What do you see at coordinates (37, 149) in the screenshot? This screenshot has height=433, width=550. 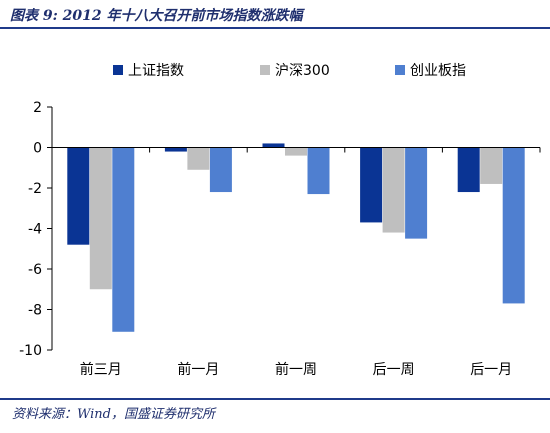 I see `y-tick-label: 0` at bounding box center [37, 149].